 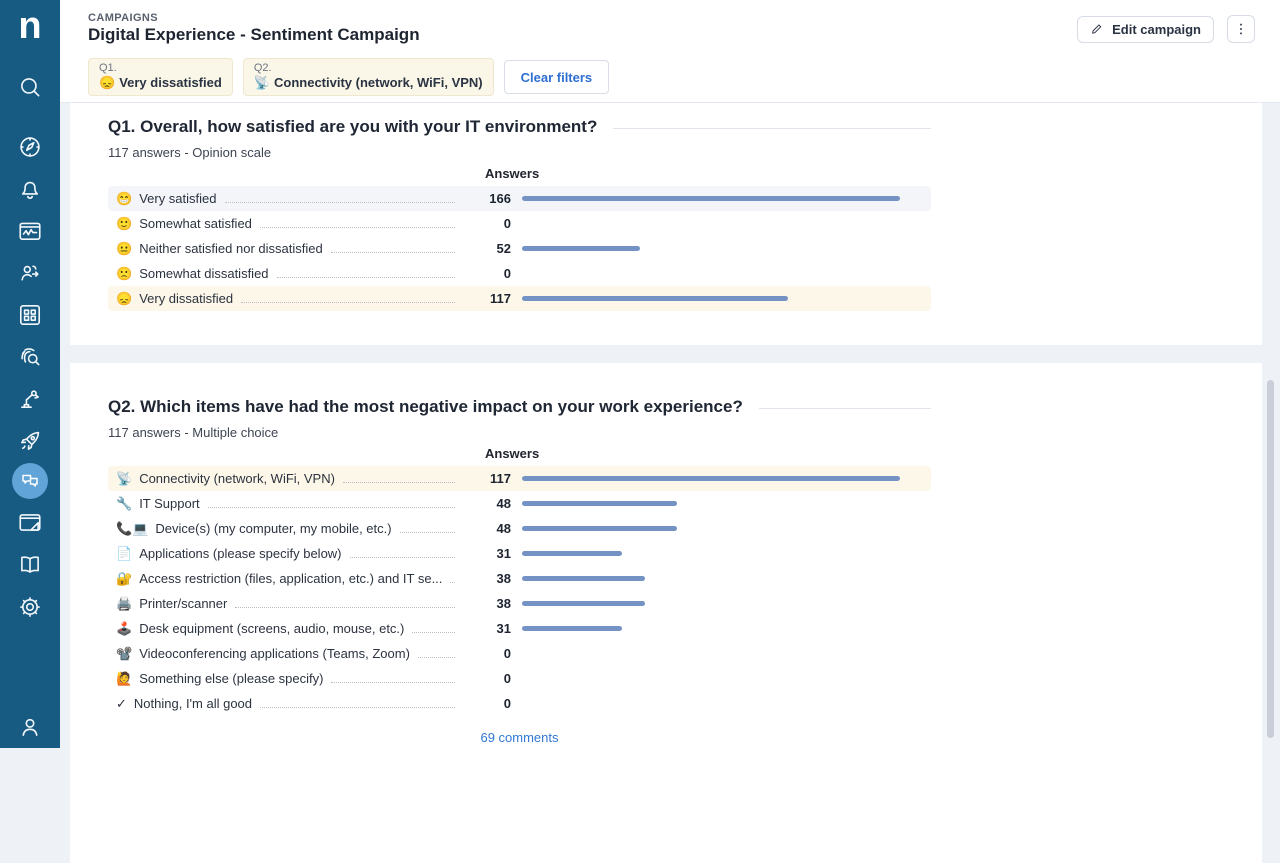 What do you see at coordinates (204, 273) in the screenshot?
I see `answer-label: Somewhat dissatisfied` at bounding box center [204, 273].